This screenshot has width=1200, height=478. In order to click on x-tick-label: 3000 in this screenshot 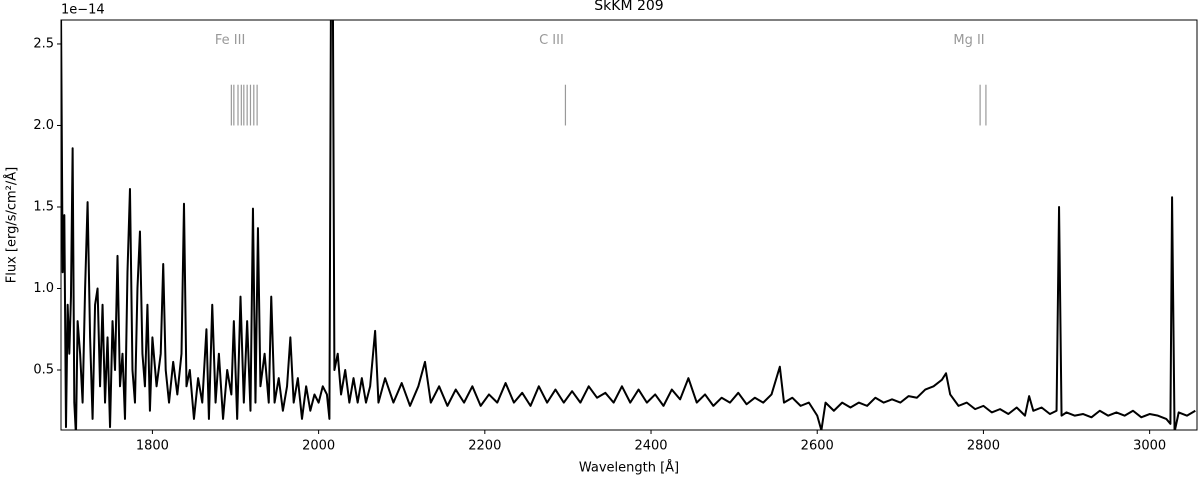, I will do `click(1149, 446)`.